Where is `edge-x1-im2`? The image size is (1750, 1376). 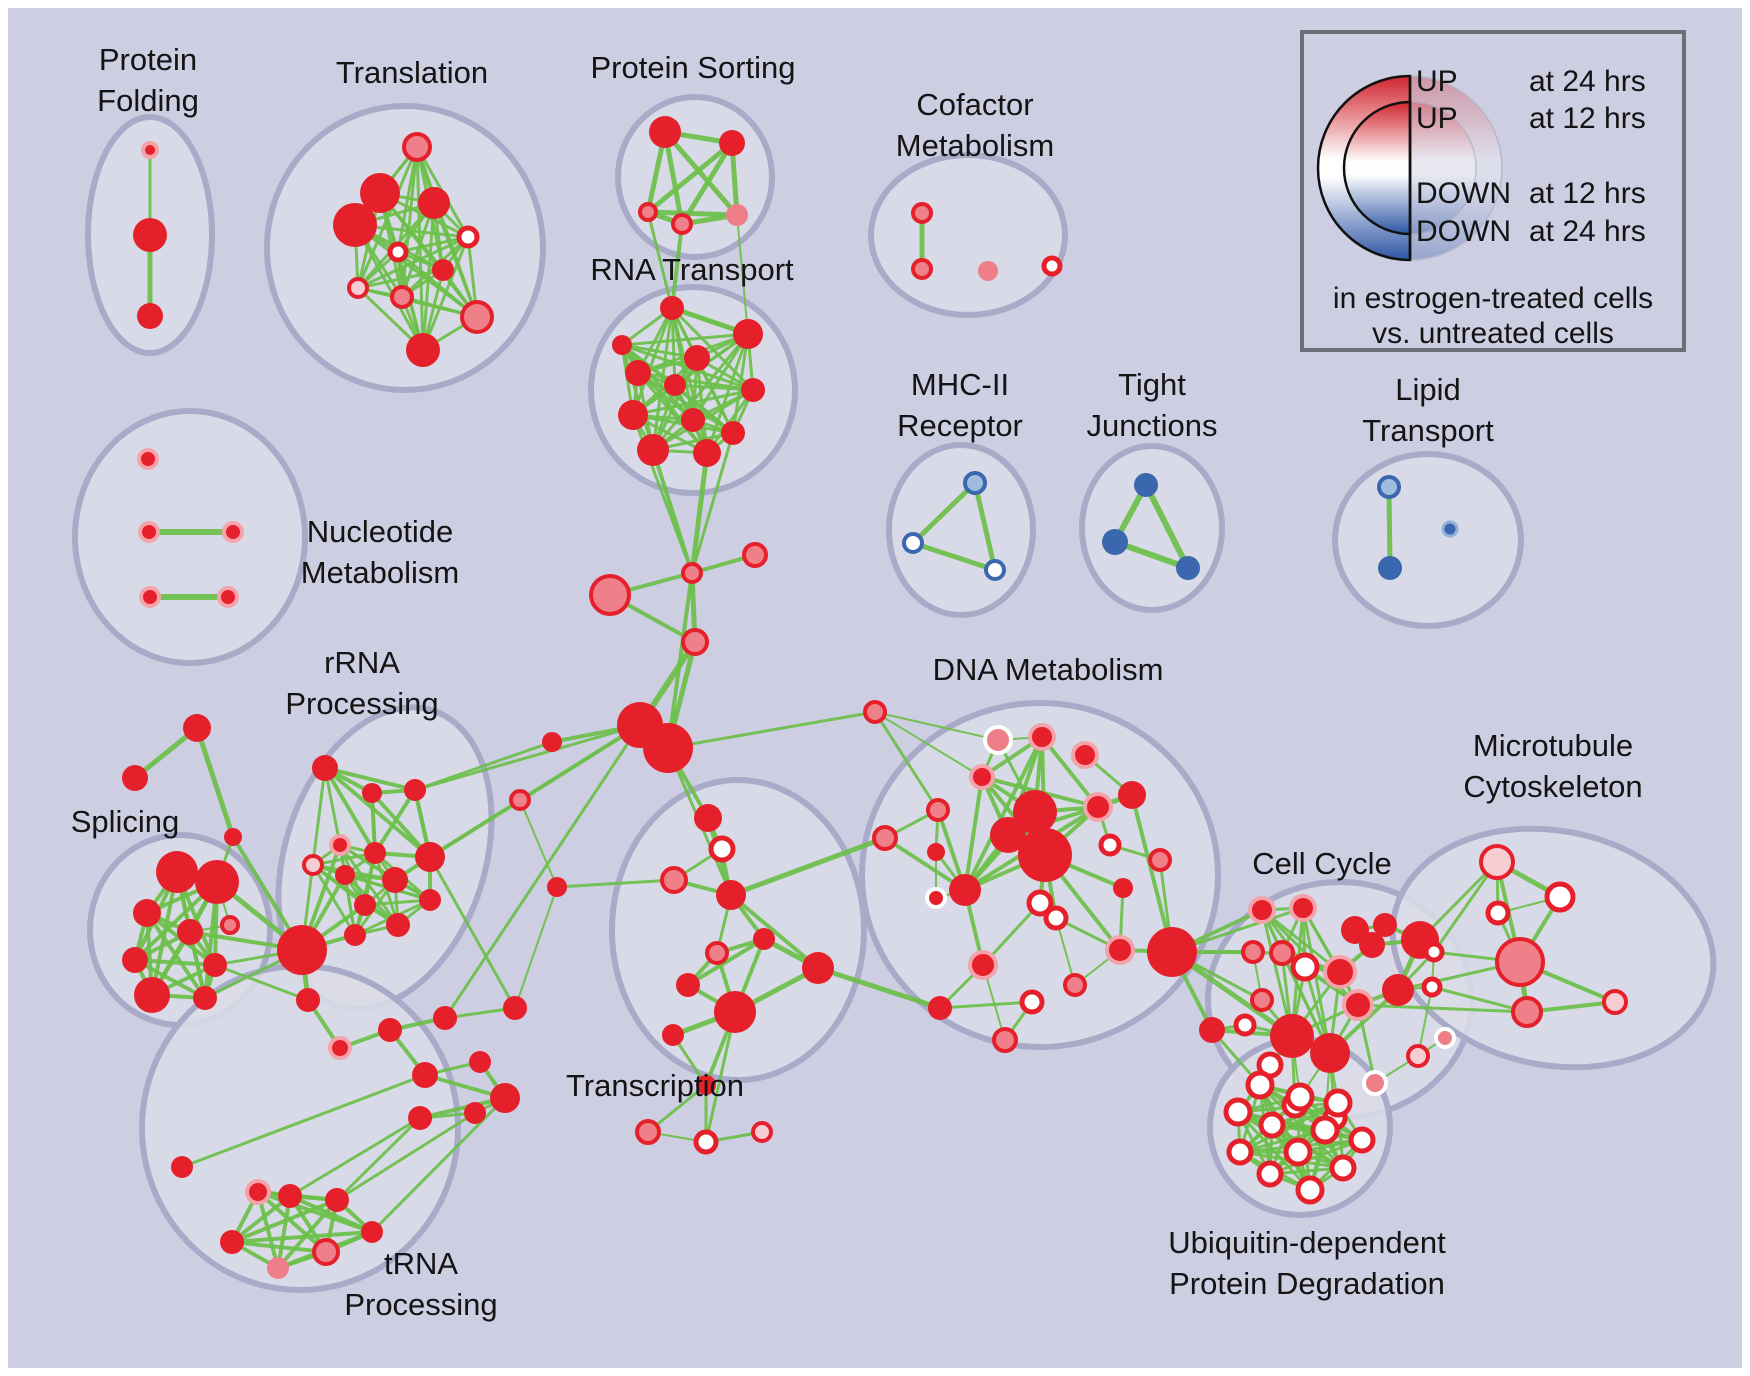
edge-x1-im2 is located at coordinates (538, 843).